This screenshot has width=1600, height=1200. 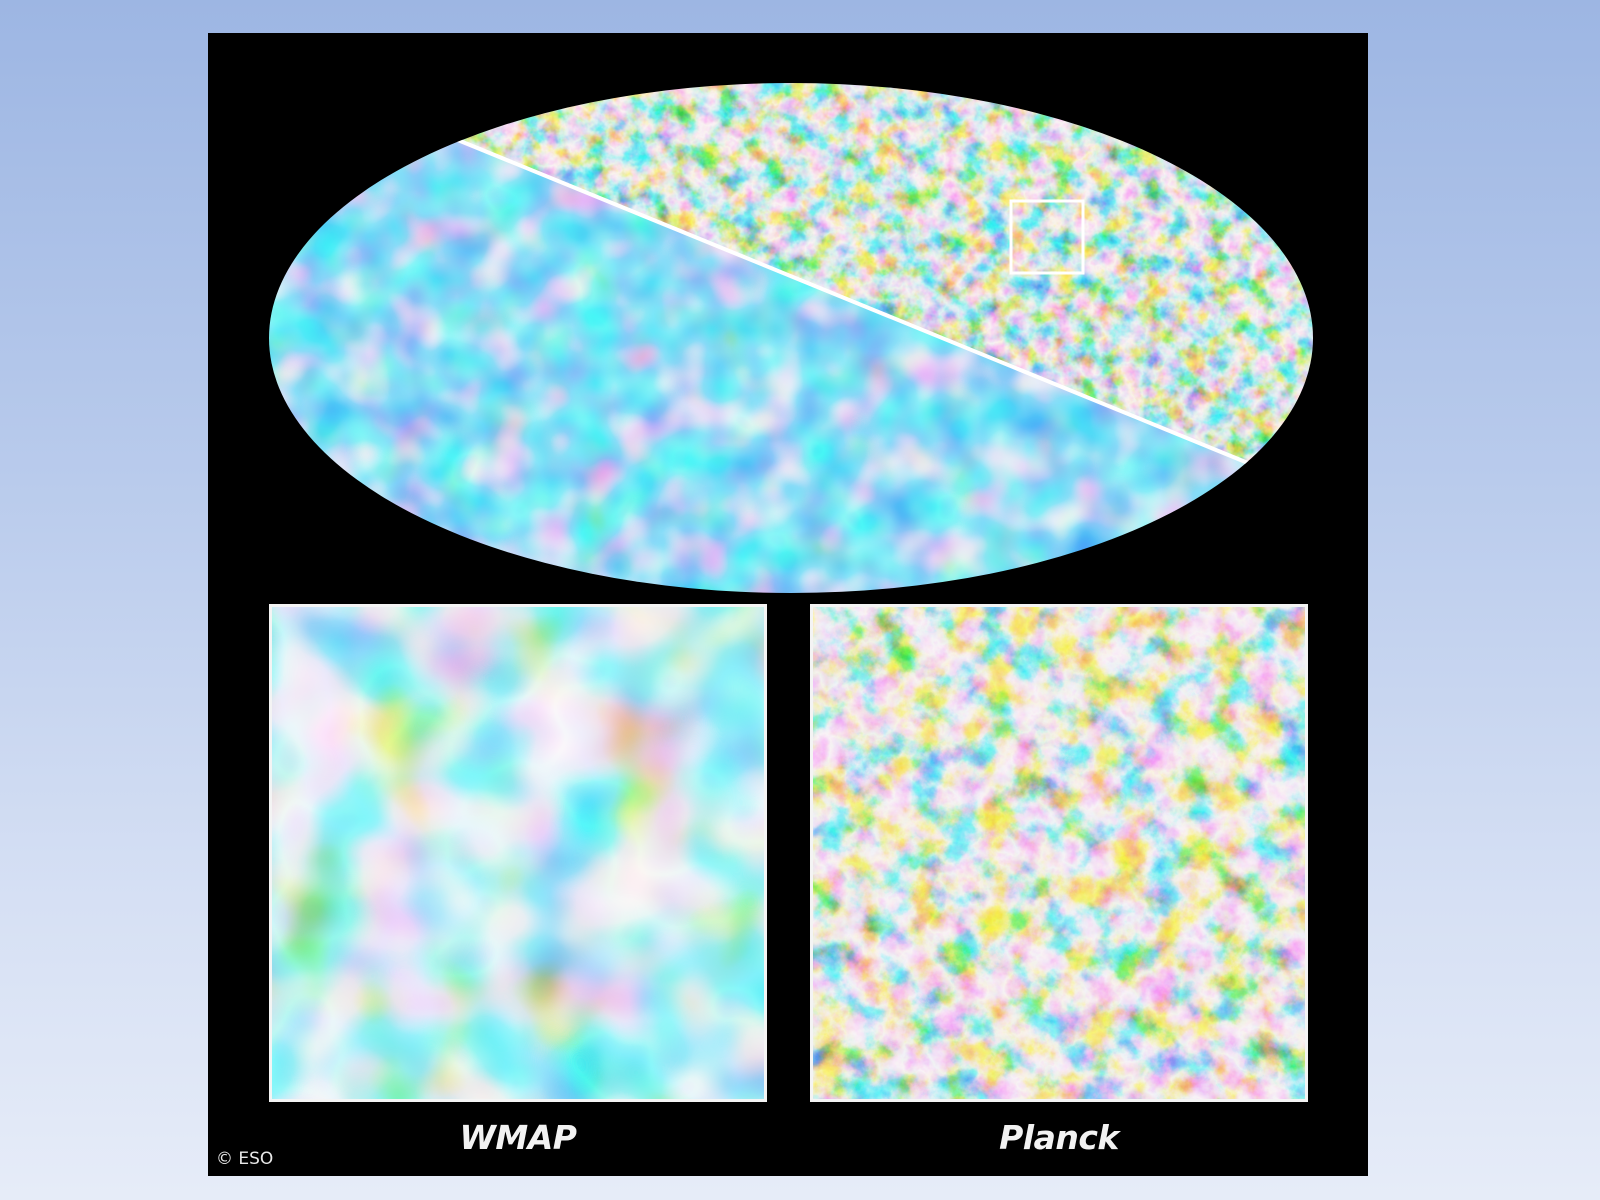 What do you see at coordinates (1047, 237) in the screenshot?
I see `zoom-region-box` at bounding box center [1047, 237].